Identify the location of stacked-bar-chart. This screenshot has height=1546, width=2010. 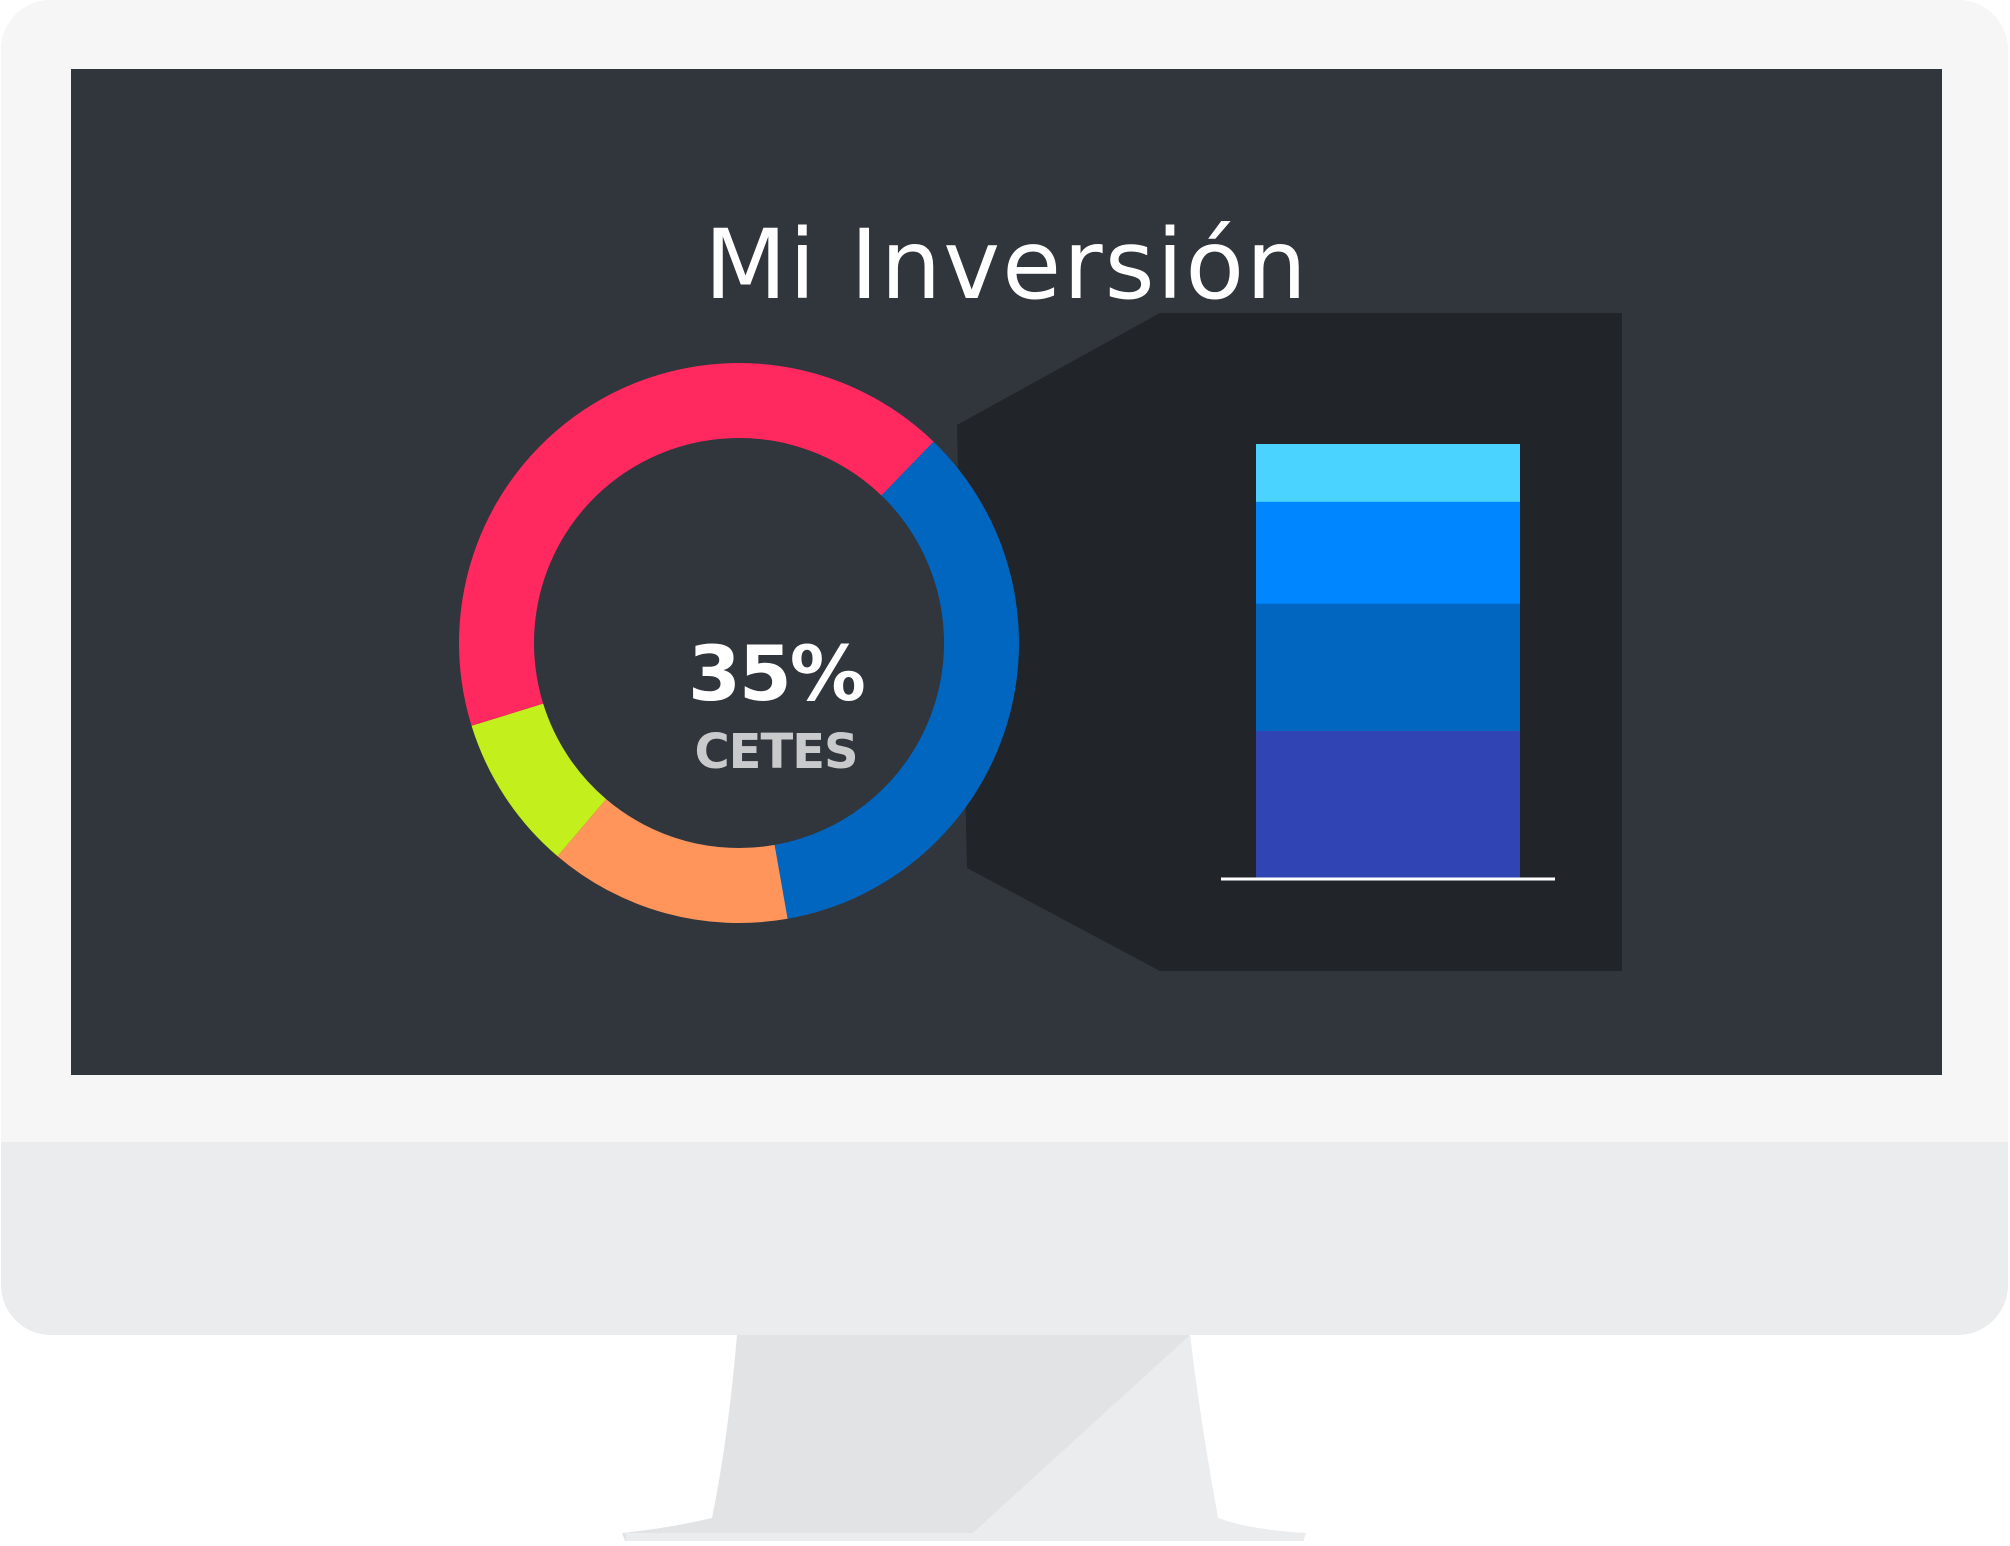
(1388, 661).